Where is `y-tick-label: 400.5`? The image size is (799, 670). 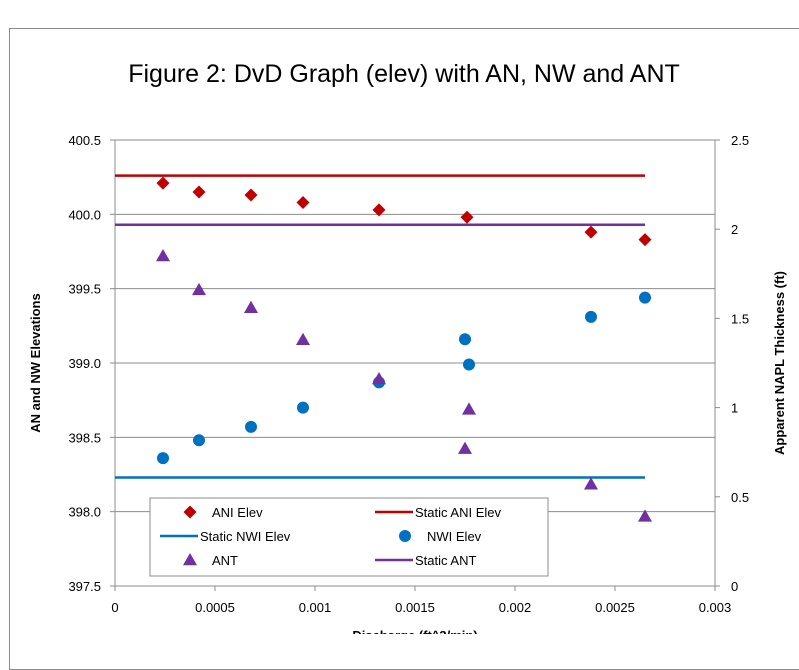
y-tick-label: 400.5 is located at coordinates (84, 140).